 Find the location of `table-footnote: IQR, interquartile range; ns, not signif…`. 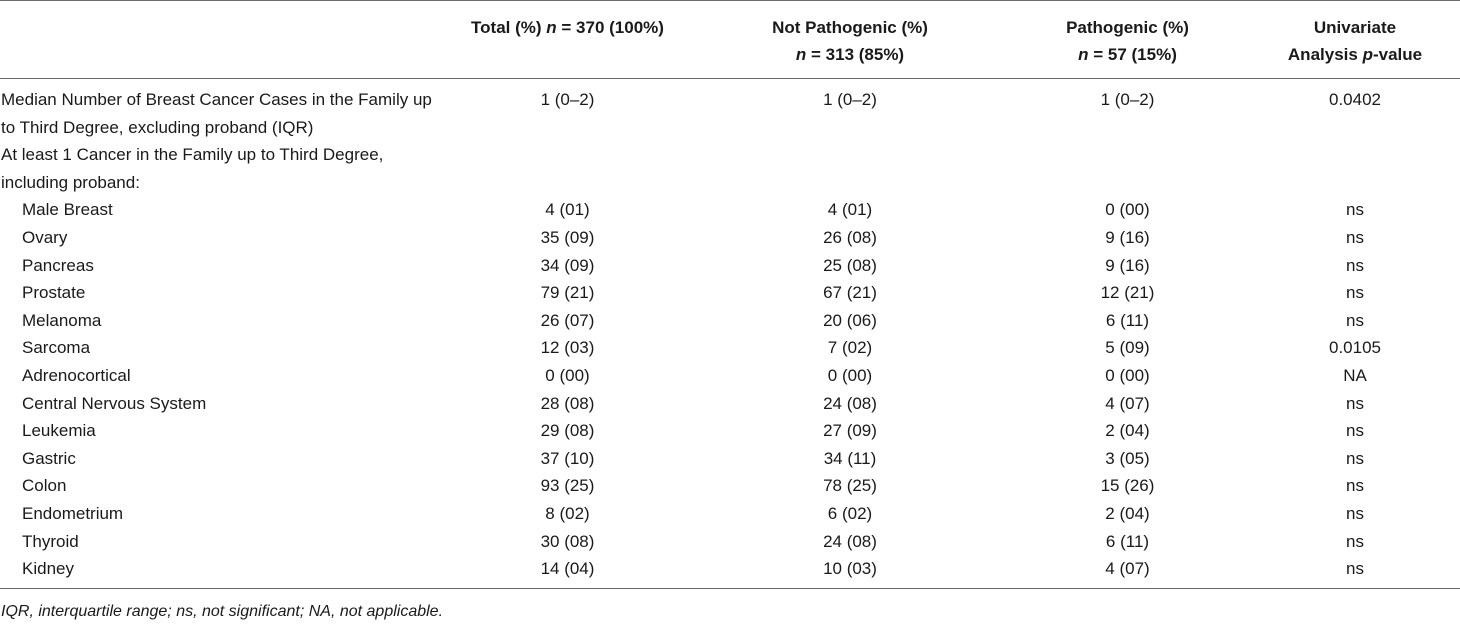

table-footnote: IQR, interquartile range; ns, not signif… is located at coordinates (222, 611).